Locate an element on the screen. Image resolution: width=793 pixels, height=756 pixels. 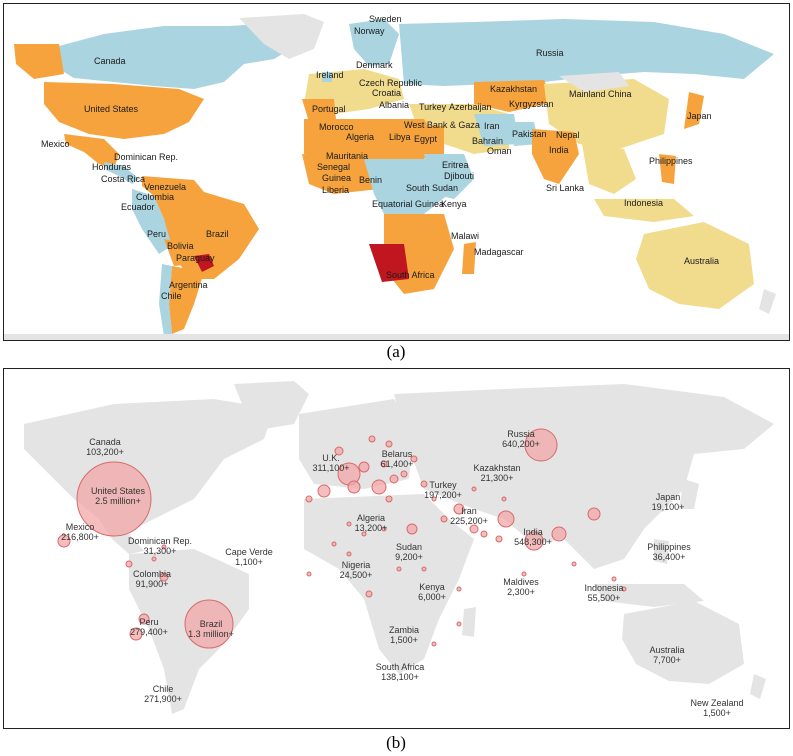
label-libya: Libya is located at coordinates (400, 137).